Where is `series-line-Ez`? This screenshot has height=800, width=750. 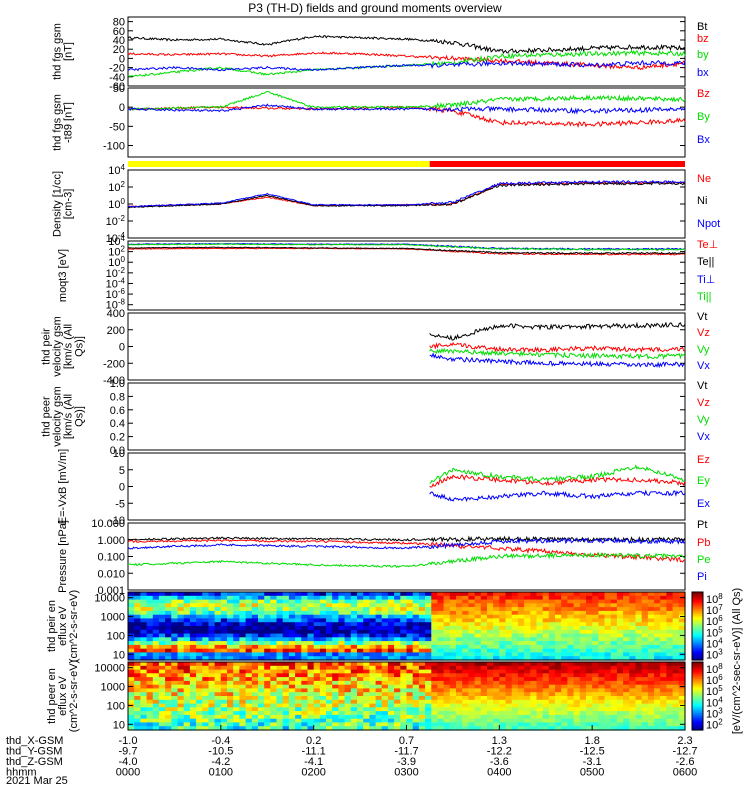
series-line-Ez is located at coordinates (557, 481).